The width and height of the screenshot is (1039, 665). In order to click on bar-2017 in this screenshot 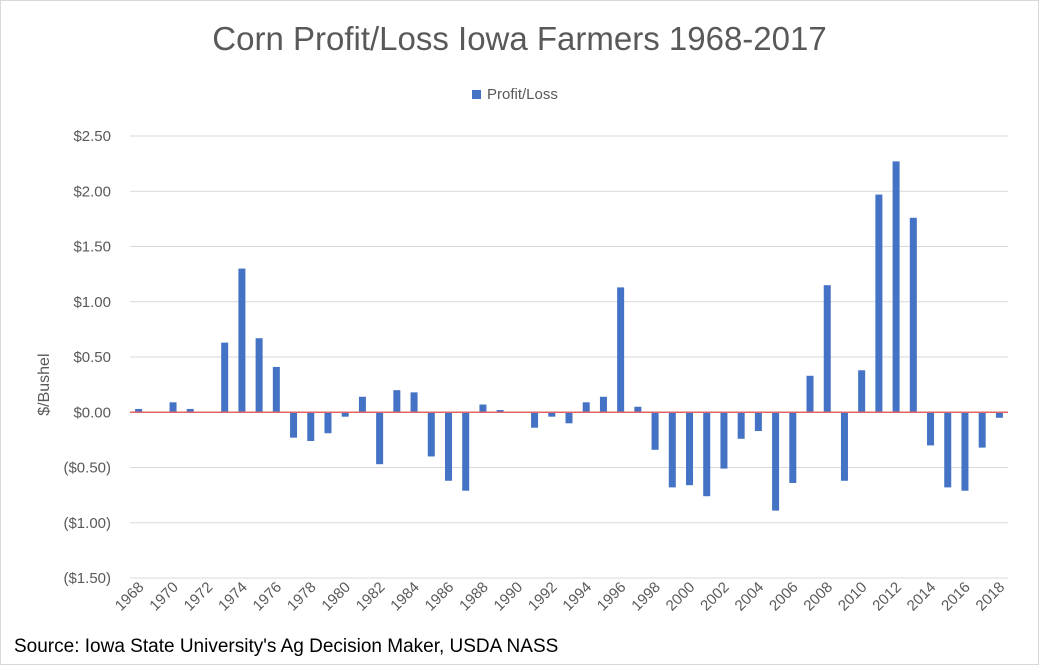, I will do `click(982, 430)`.